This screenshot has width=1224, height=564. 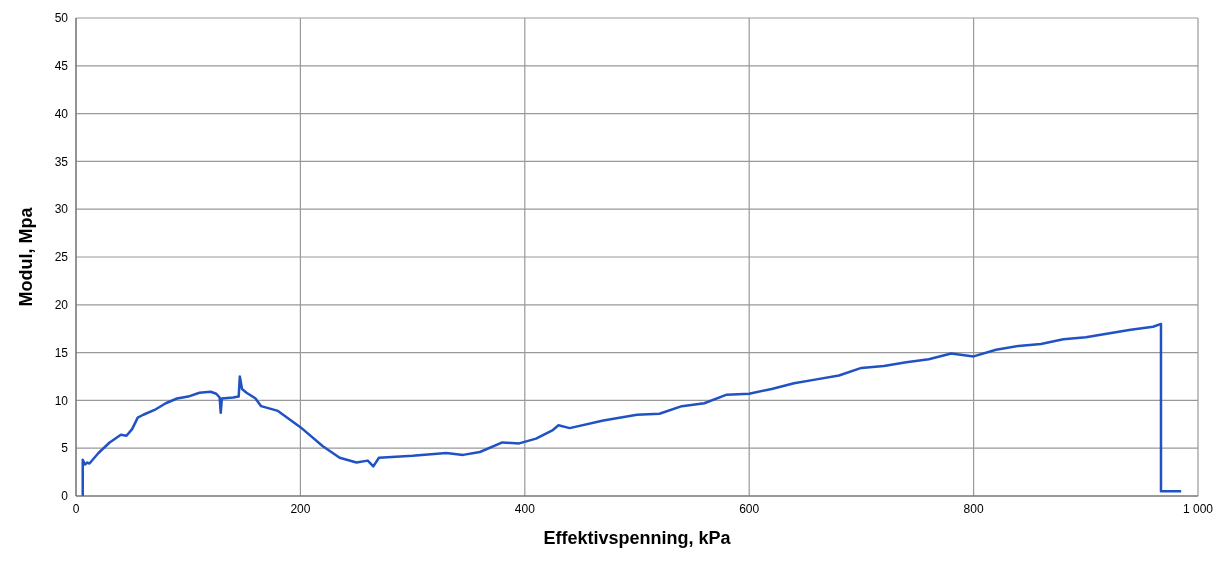 I want to click on x-tick-label: 0, so click(x=76, y=508).